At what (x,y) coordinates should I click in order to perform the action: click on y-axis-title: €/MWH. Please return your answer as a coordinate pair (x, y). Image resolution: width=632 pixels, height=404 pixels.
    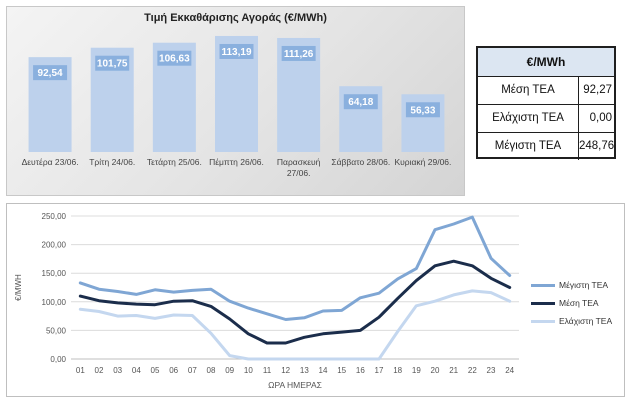
    Looking at the image, I should click on (18, 287).